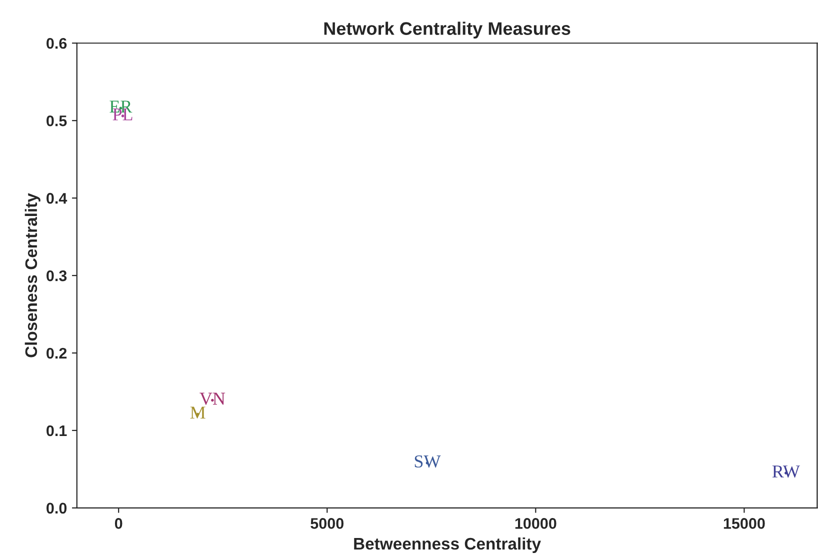 The width and height of the screenshot is (818, 560). What do you see at coordinates (786, 472) in the screenshot?
I see `series-label: RW` at bounding box center [786, 472].